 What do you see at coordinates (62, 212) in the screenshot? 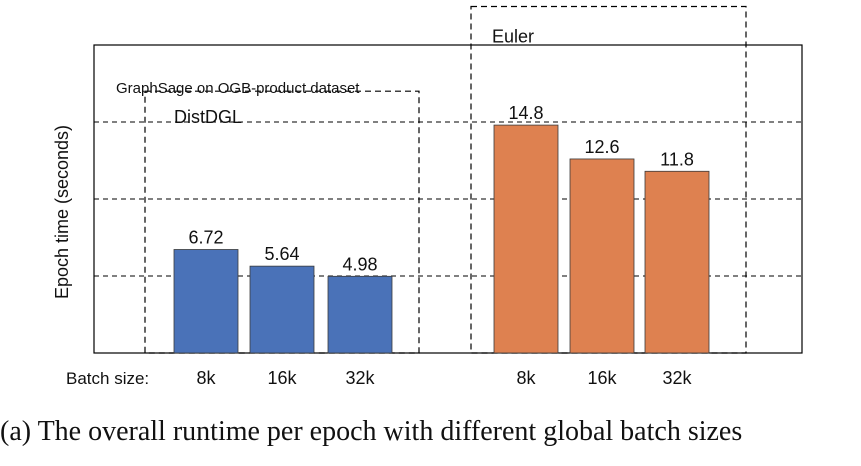
I see `y-axis-label: Epoch time (seconds)` at bounding box center [62, 212].